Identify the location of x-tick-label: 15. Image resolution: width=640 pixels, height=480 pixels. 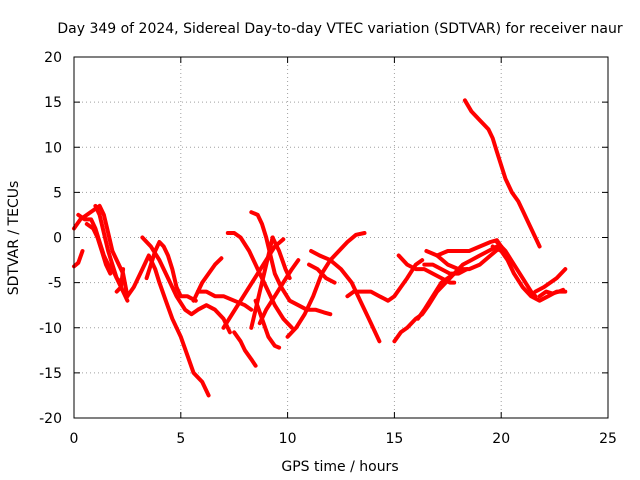
(394, 439).